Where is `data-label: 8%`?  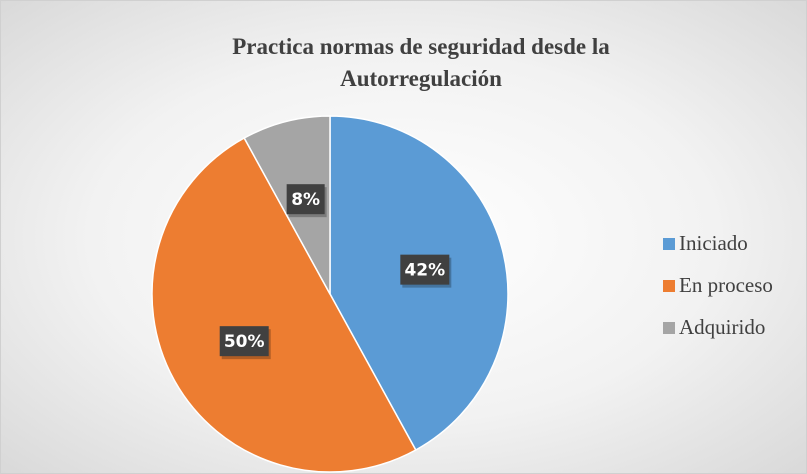 data-label: 8% is located at coordinates (305, 200).